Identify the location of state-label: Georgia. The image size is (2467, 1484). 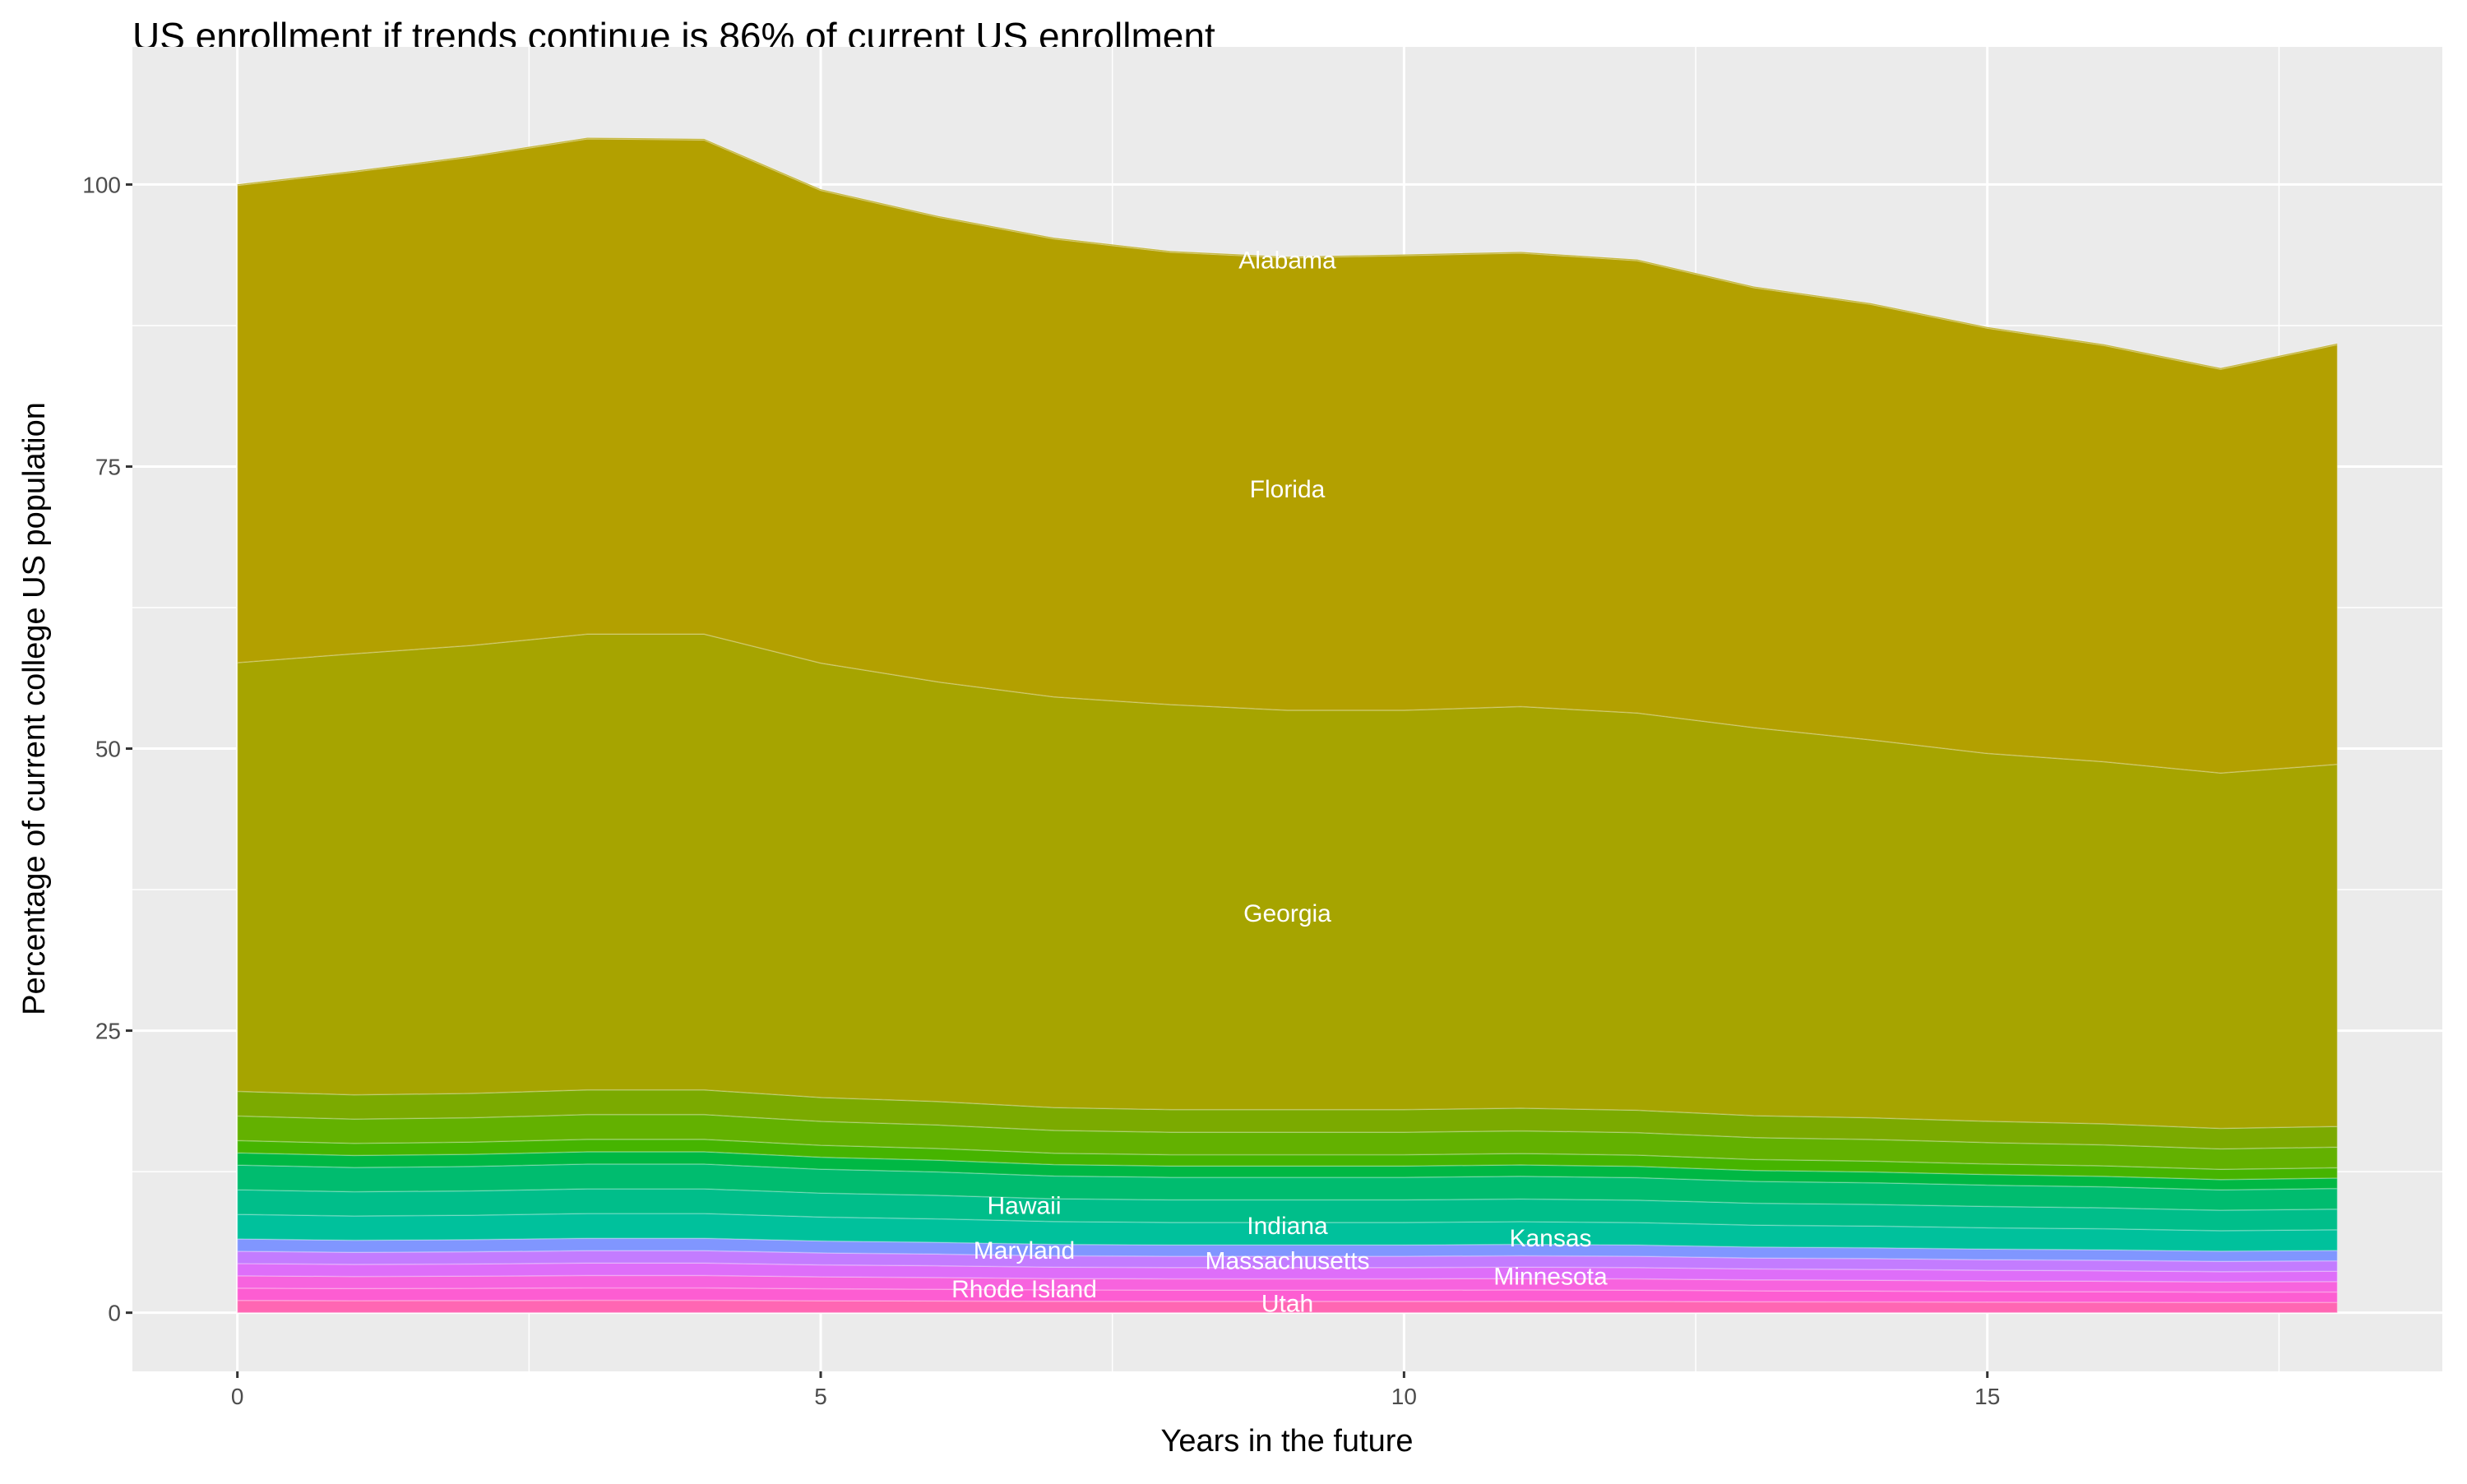
(1287, 914).